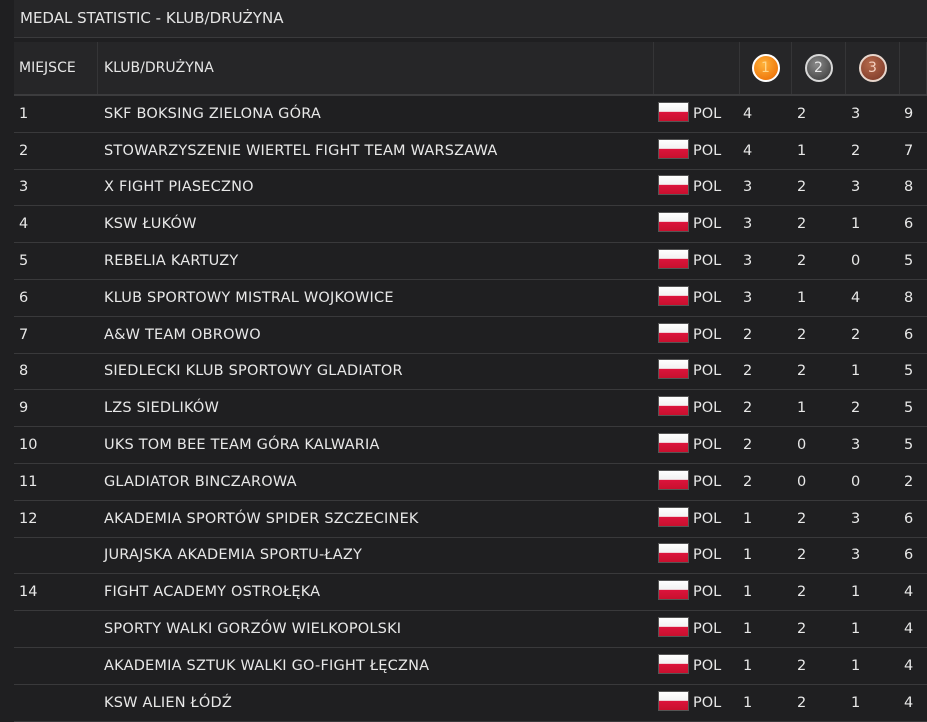  Describe the element at coordinates (24, 334) in the screenshot. I see `row-place: 7` at that location.